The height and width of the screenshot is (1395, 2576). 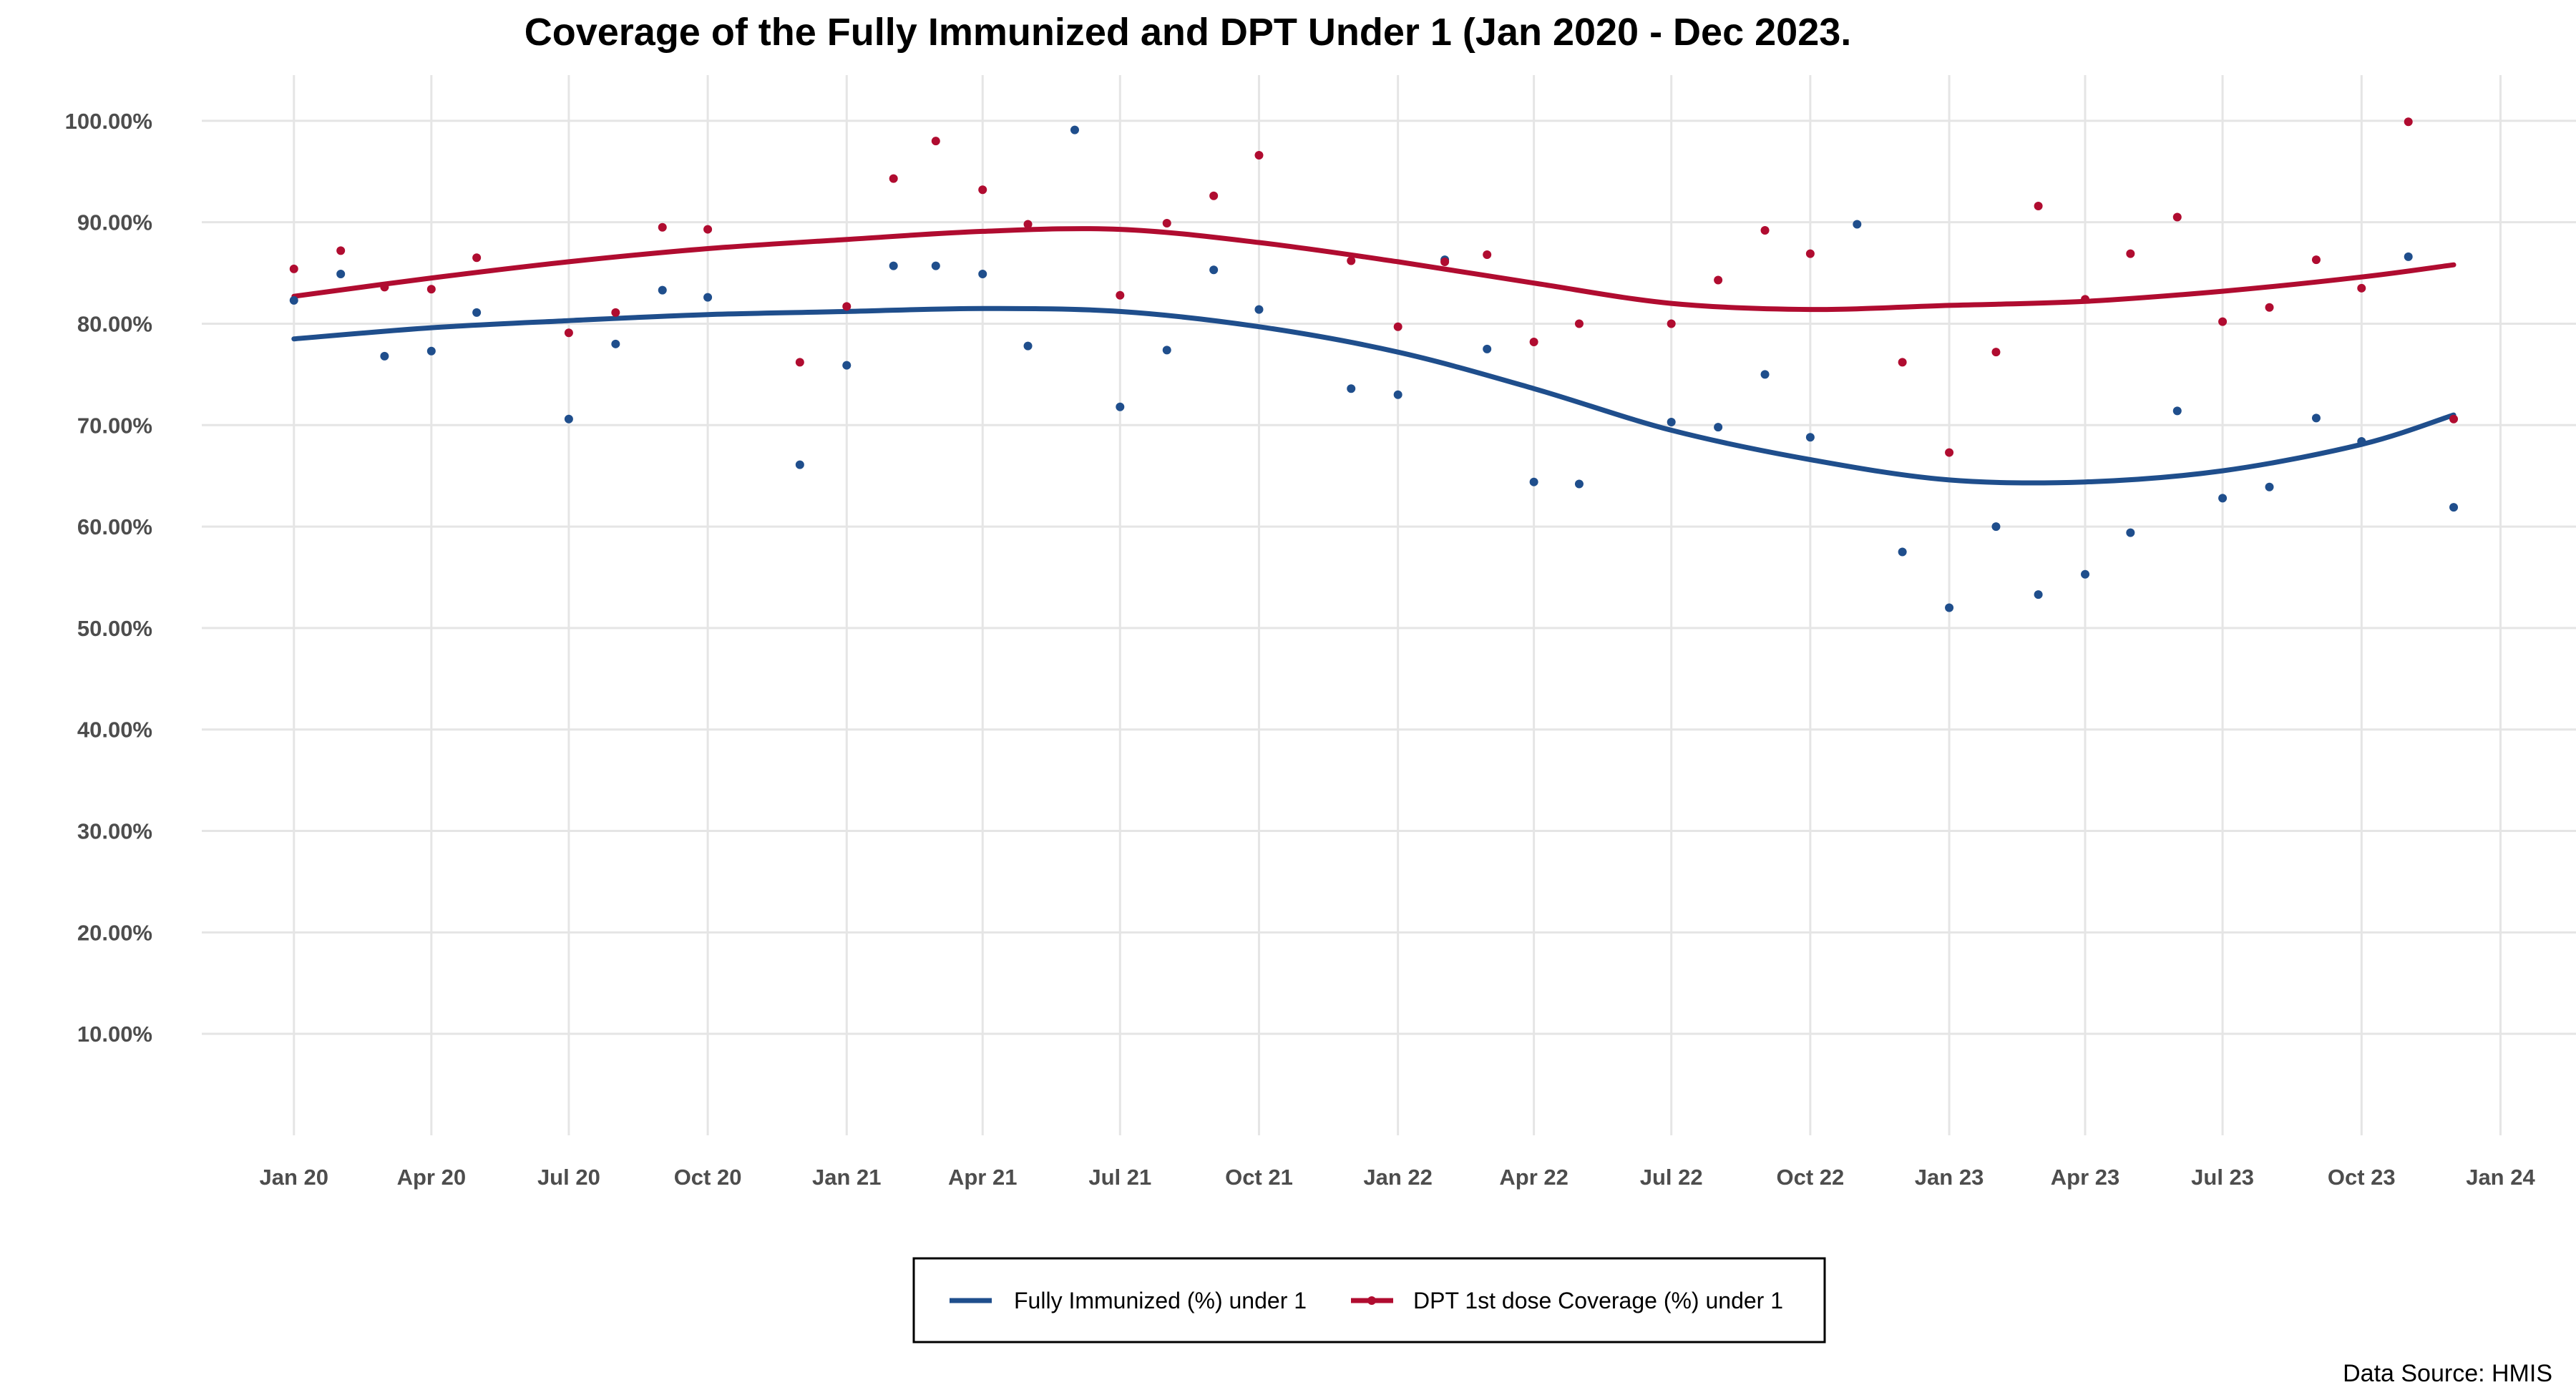 What do you see at coordinates (1160, 1300) in the screenshot?
I see `legend-label-fully-immunized: Fully Immunized (%) under 1` at bounding box center [1160, 1300].